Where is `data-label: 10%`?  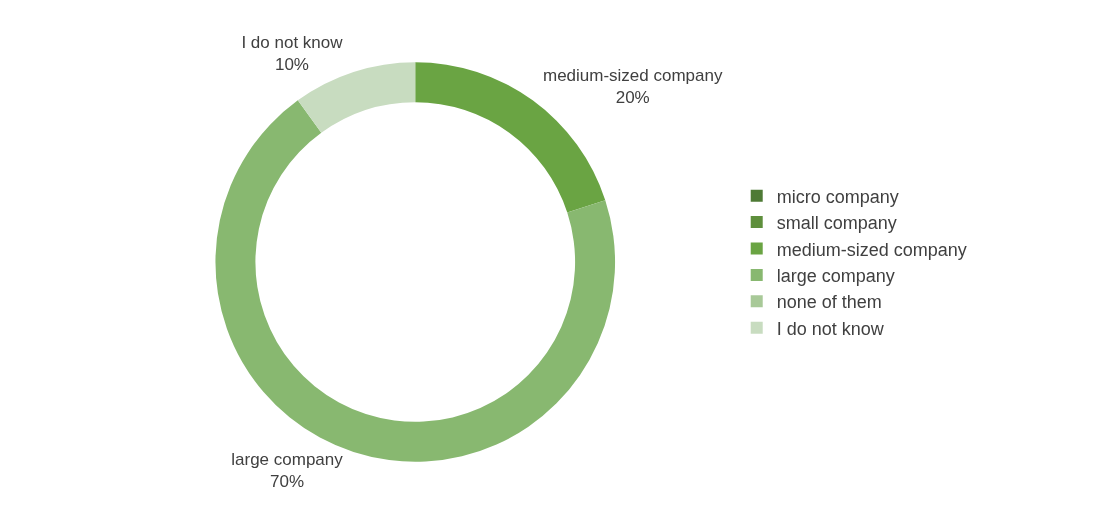
data-label: 10% is located at coordinates (291, 64).